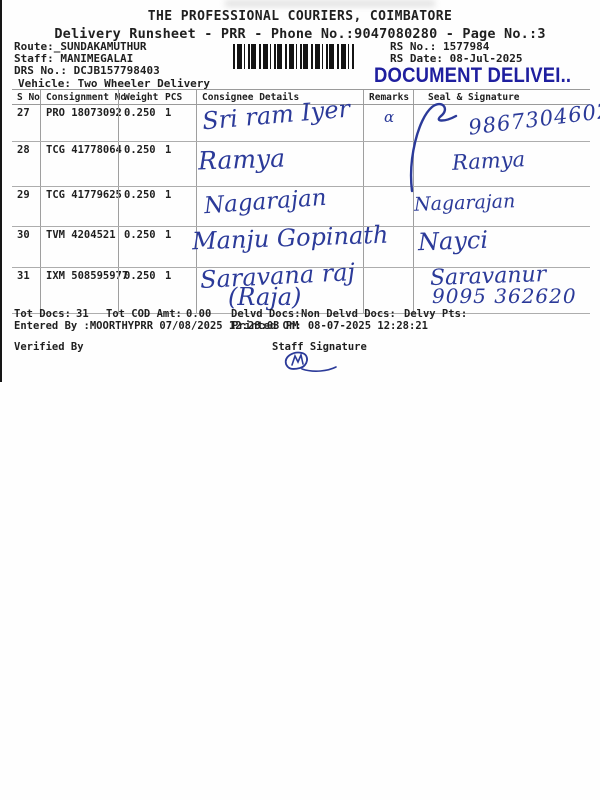 The width and height of the screenshot is (600, 800). I want to click on table-row: 30 TVM 4204521 0.250 1, so click(301, 247).